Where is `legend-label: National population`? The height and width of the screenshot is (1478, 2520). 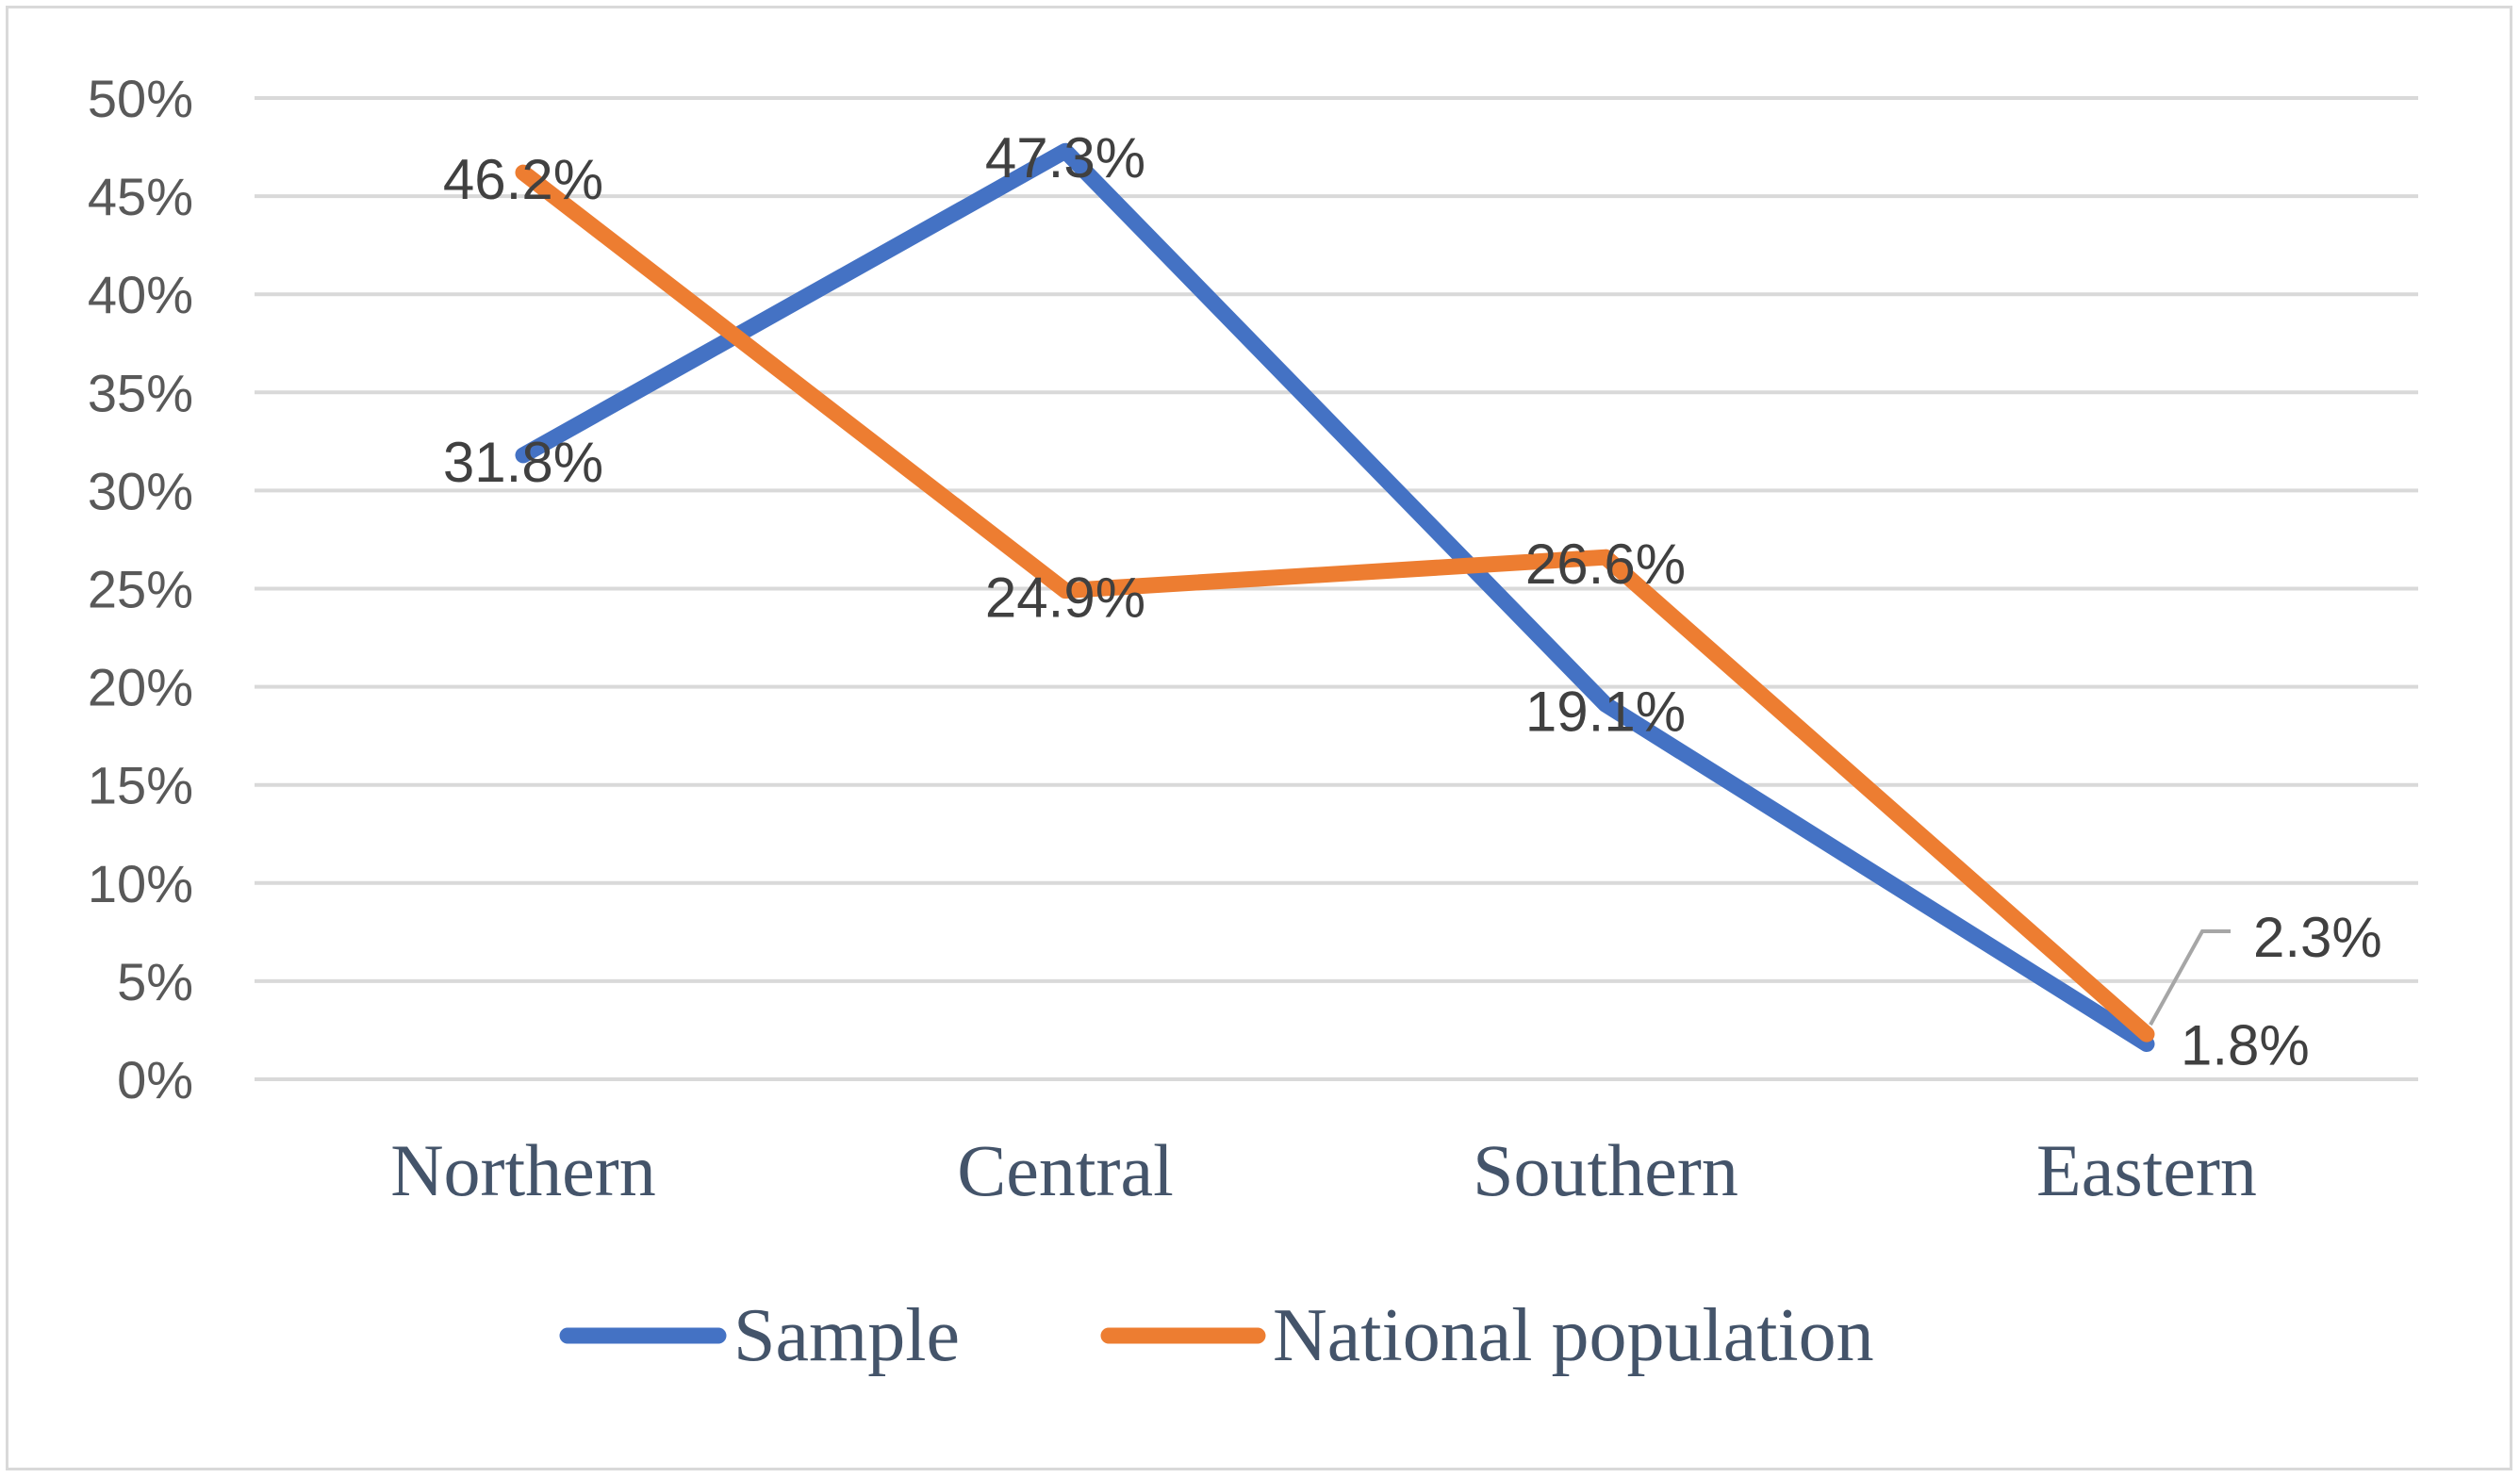
legend-label: National population is located at coordinates (1573, 1335).